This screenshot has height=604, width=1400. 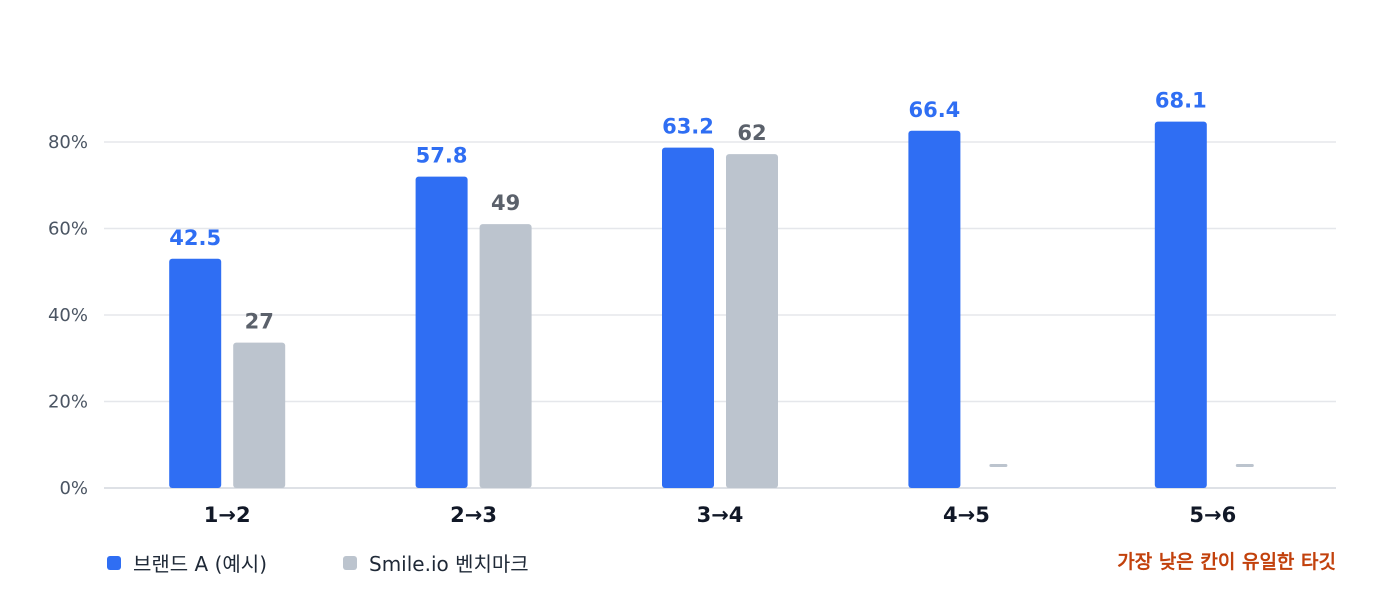 What do you see at coordinates (259, 322) in the screenshot?
I see `data-label: 27` at bounding box center [259, 322].